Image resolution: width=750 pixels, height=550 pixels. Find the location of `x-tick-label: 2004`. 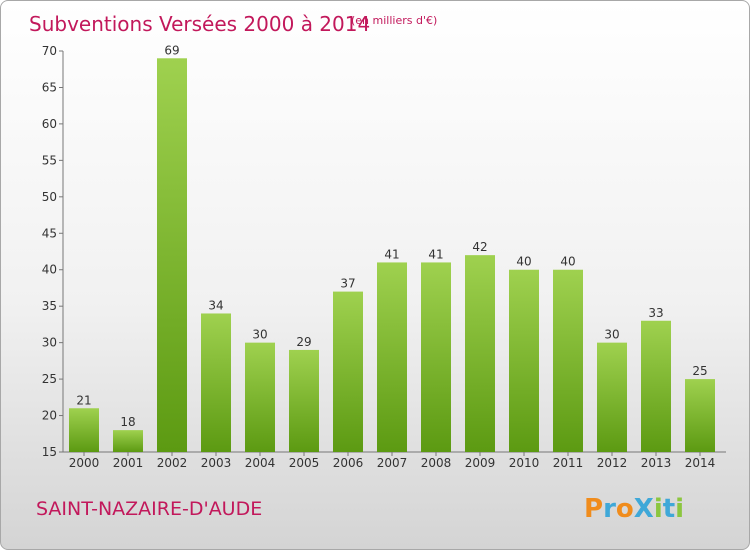

x-tick-label: 2004 is located at coordinates (260, 463).